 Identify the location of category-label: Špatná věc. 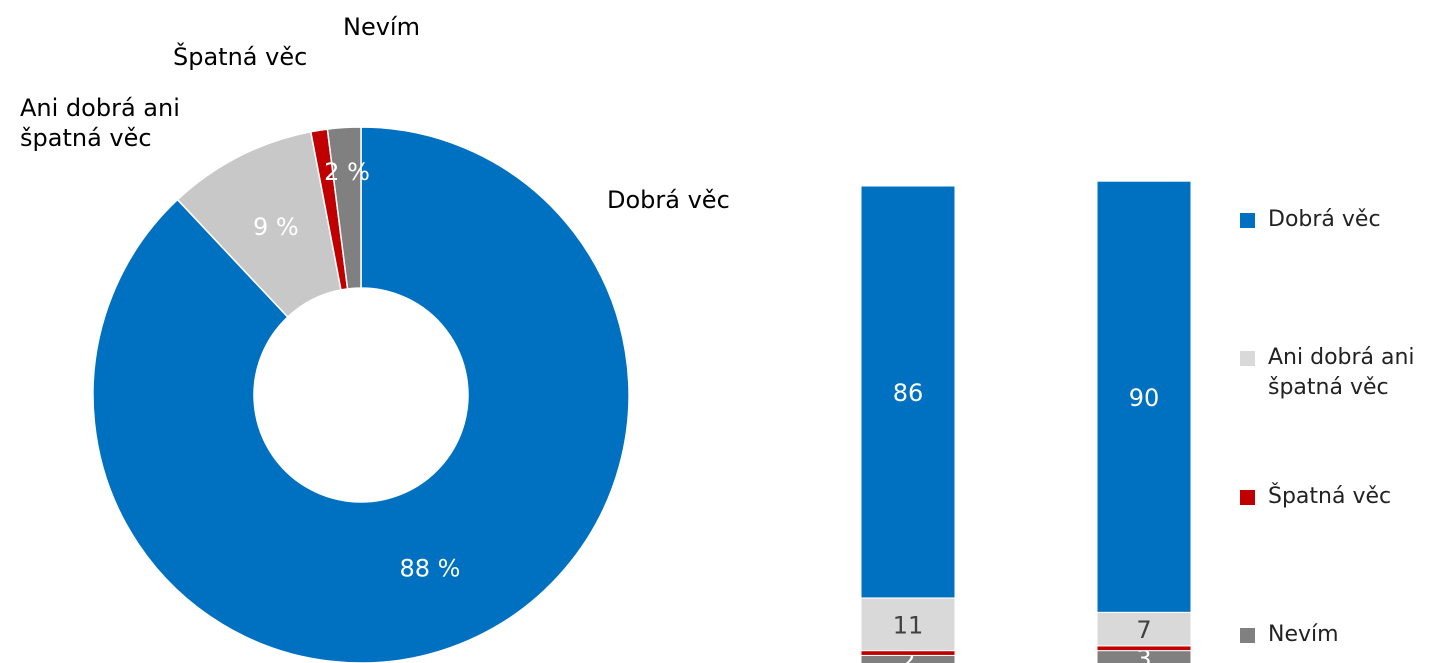
(240, 57).